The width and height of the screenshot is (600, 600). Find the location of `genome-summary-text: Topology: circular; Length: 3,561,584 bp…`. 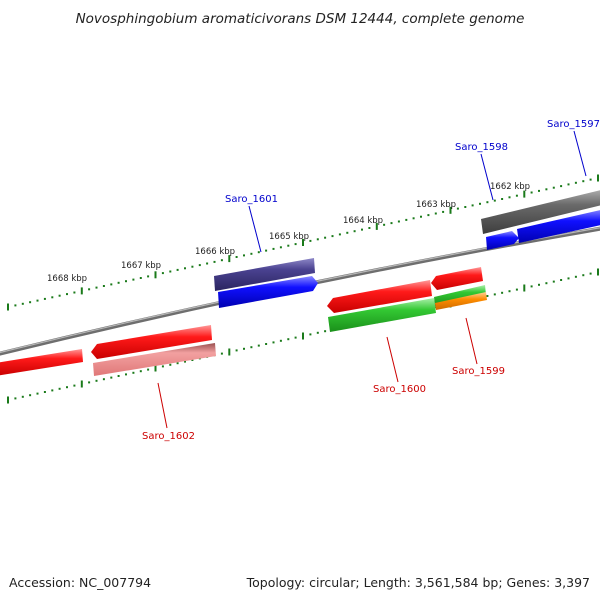

genome-summary-text: Topology: circular; Length: 3,561,584 bp… is located at coordinates (418, 582).